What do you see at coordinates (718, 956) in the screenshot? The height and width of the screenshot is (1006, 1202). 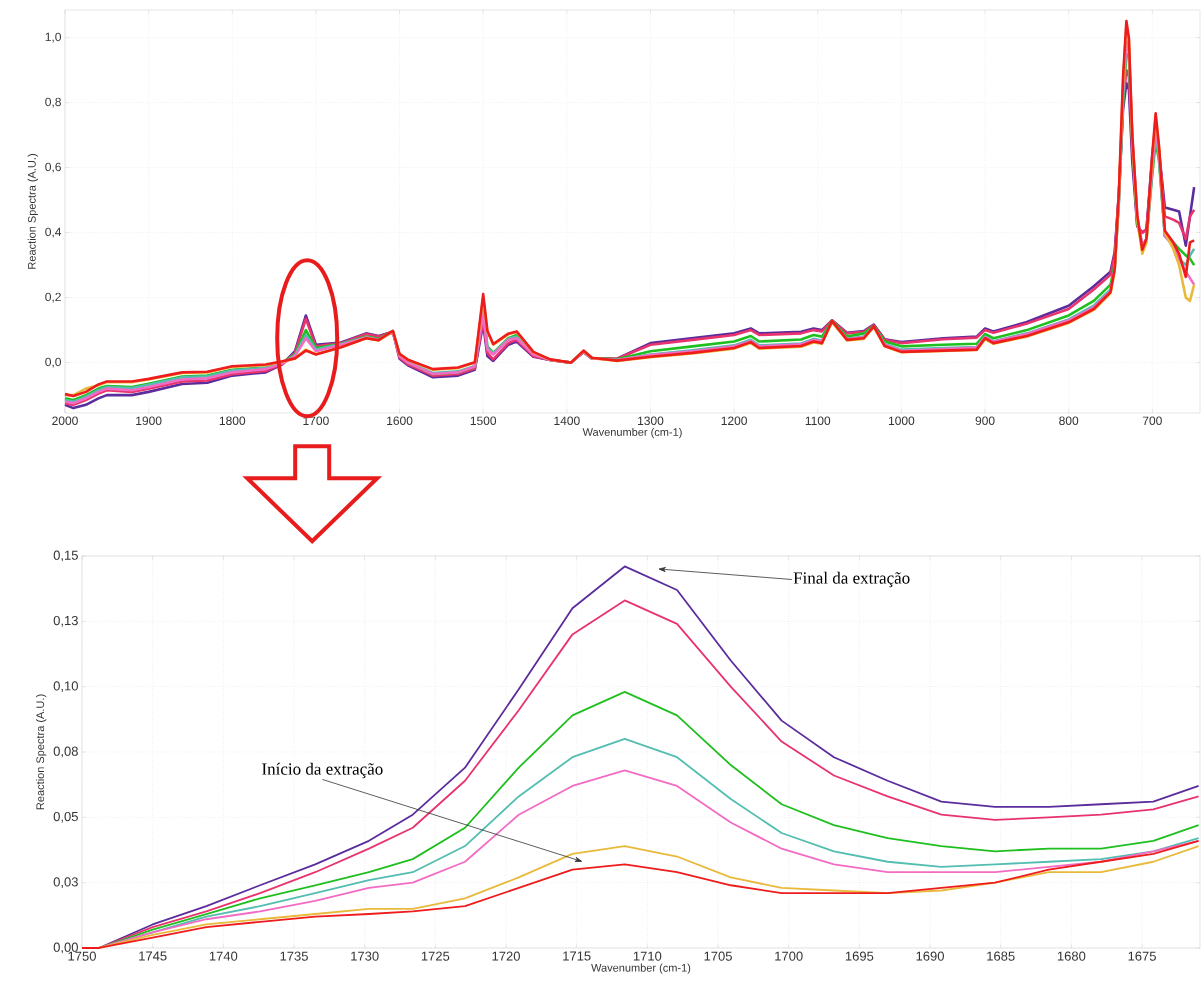 I see `x-tick-label: 1705` at bounding box center [718, 956].